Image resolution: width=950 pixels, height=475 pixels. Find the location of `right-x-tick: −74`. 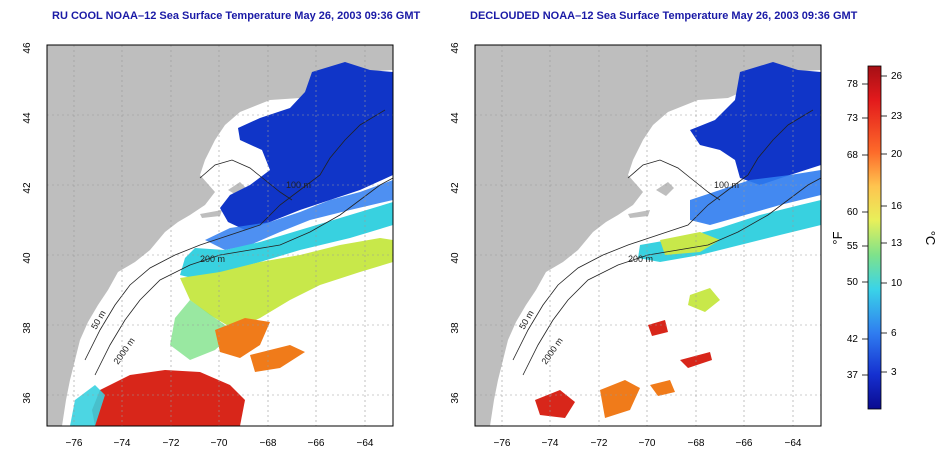

right-x-tick: −74 is located at coordinates (550, 443).